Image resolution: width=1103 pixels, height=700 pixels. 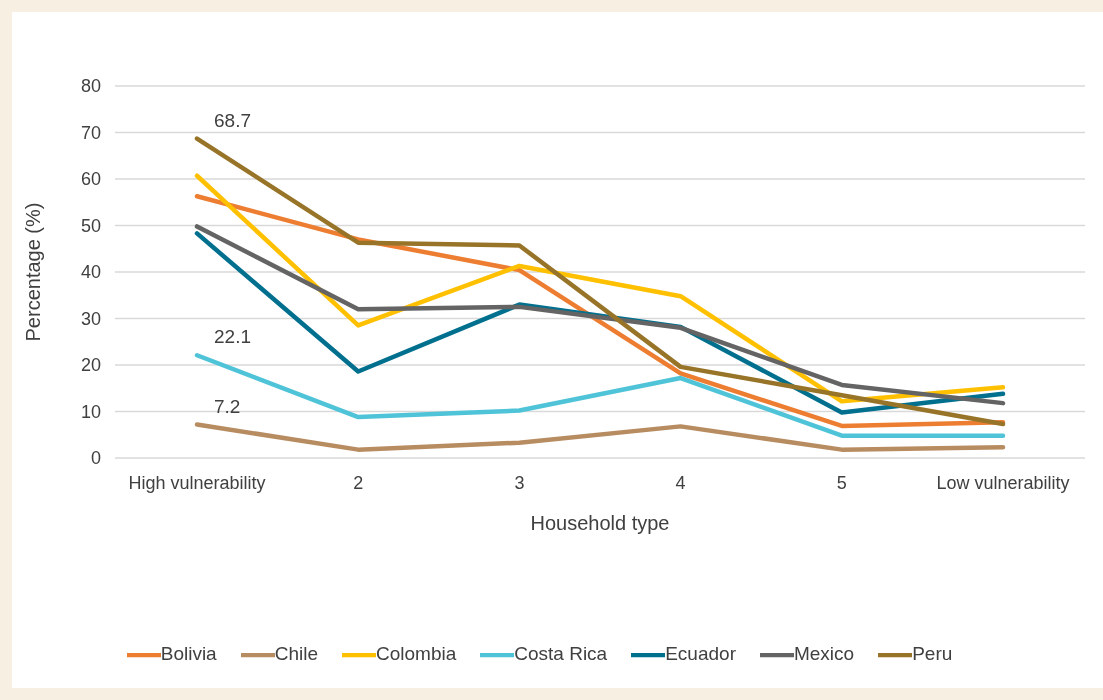 What do you see at coordinates (197, 482) in the screenshot?
I see `x-tick-label: High vulnerability` at bounding box center [197, 482].